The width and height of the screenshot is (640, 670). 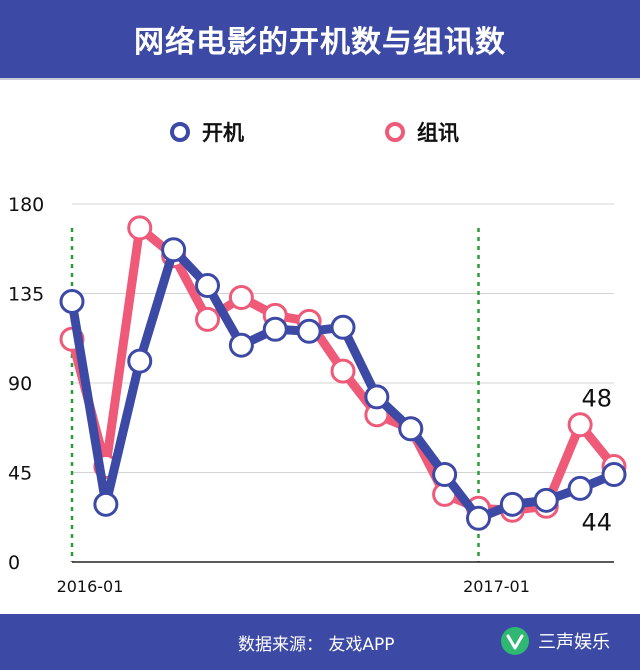 I want to click on y-tick-label: 90, so click(x=20, y=384).